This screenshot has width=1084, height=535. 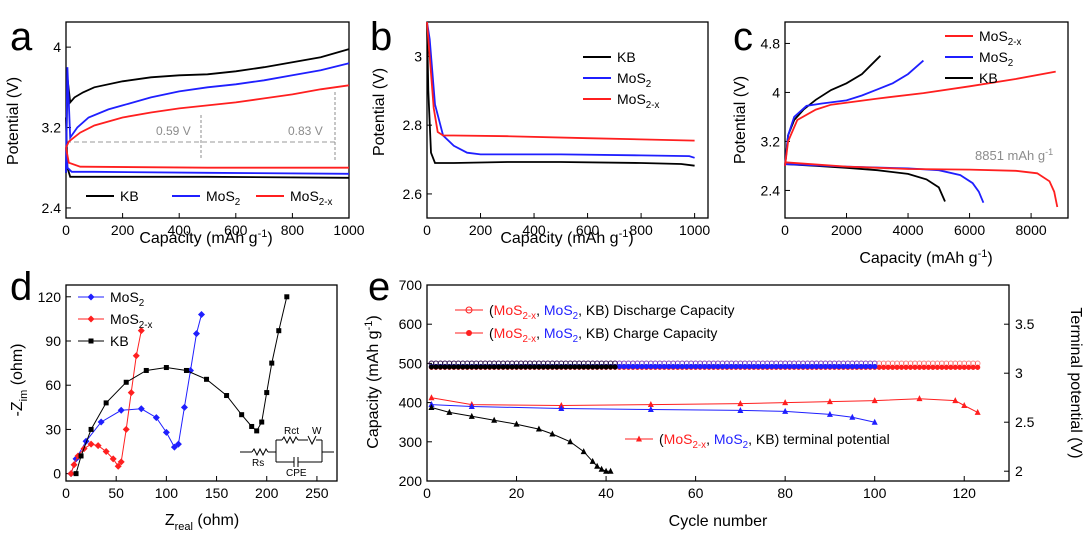 What do you see at coordinates (570, 441) in the screenshot?
I see `panel-e-point-KB terminal potential-7` at bounding box center [570, 441].